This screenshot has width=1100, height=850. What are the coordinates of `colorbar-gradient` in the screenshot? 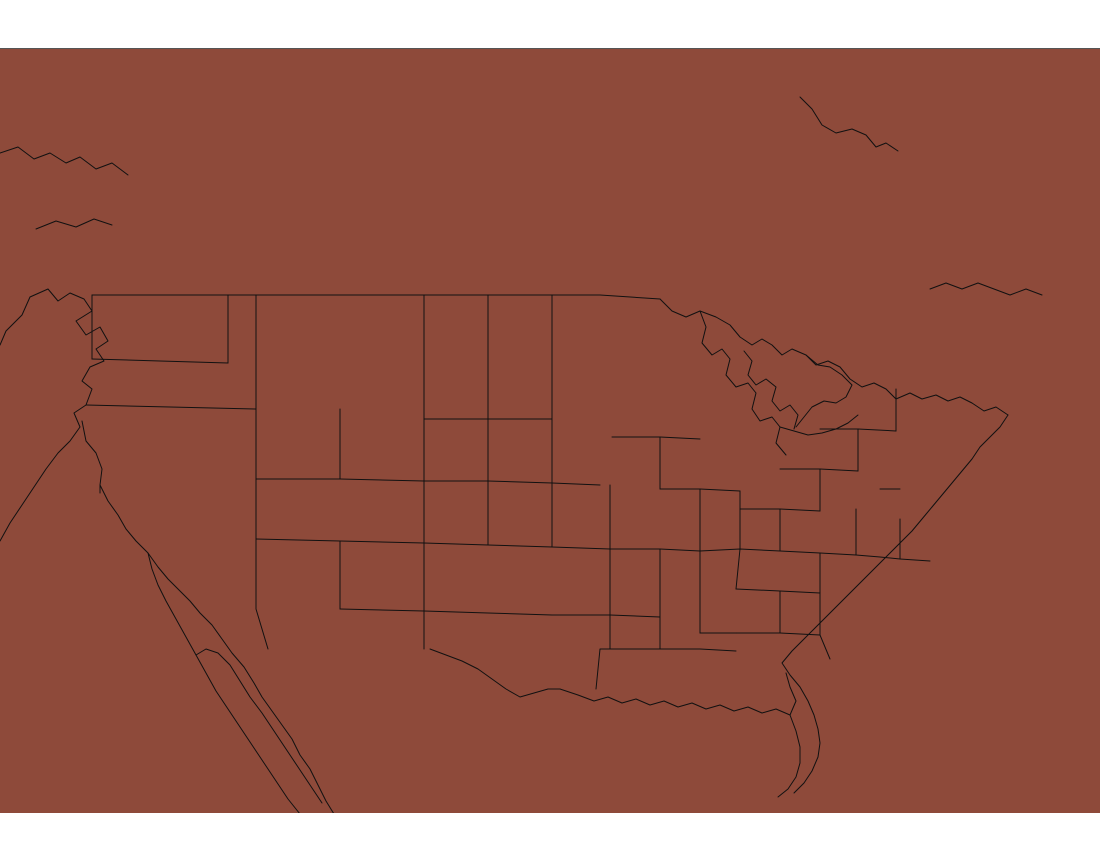 It's located at (550, 840).